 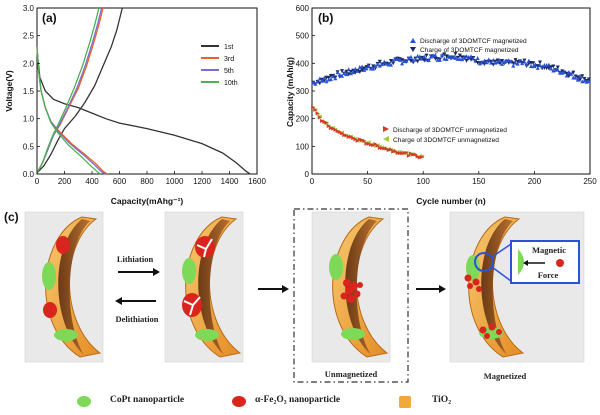 What do you see at coordinates (49, 18) in the screenshot?
I see `panel-a-label: (a)` at bounding box center [49, 18].